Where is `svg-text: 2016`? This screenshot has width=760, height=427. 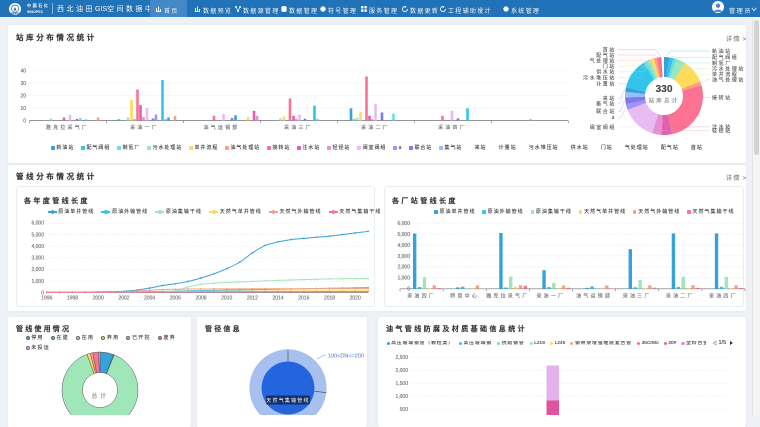 svg-text: 2016 is located at coordinates (303, 299).